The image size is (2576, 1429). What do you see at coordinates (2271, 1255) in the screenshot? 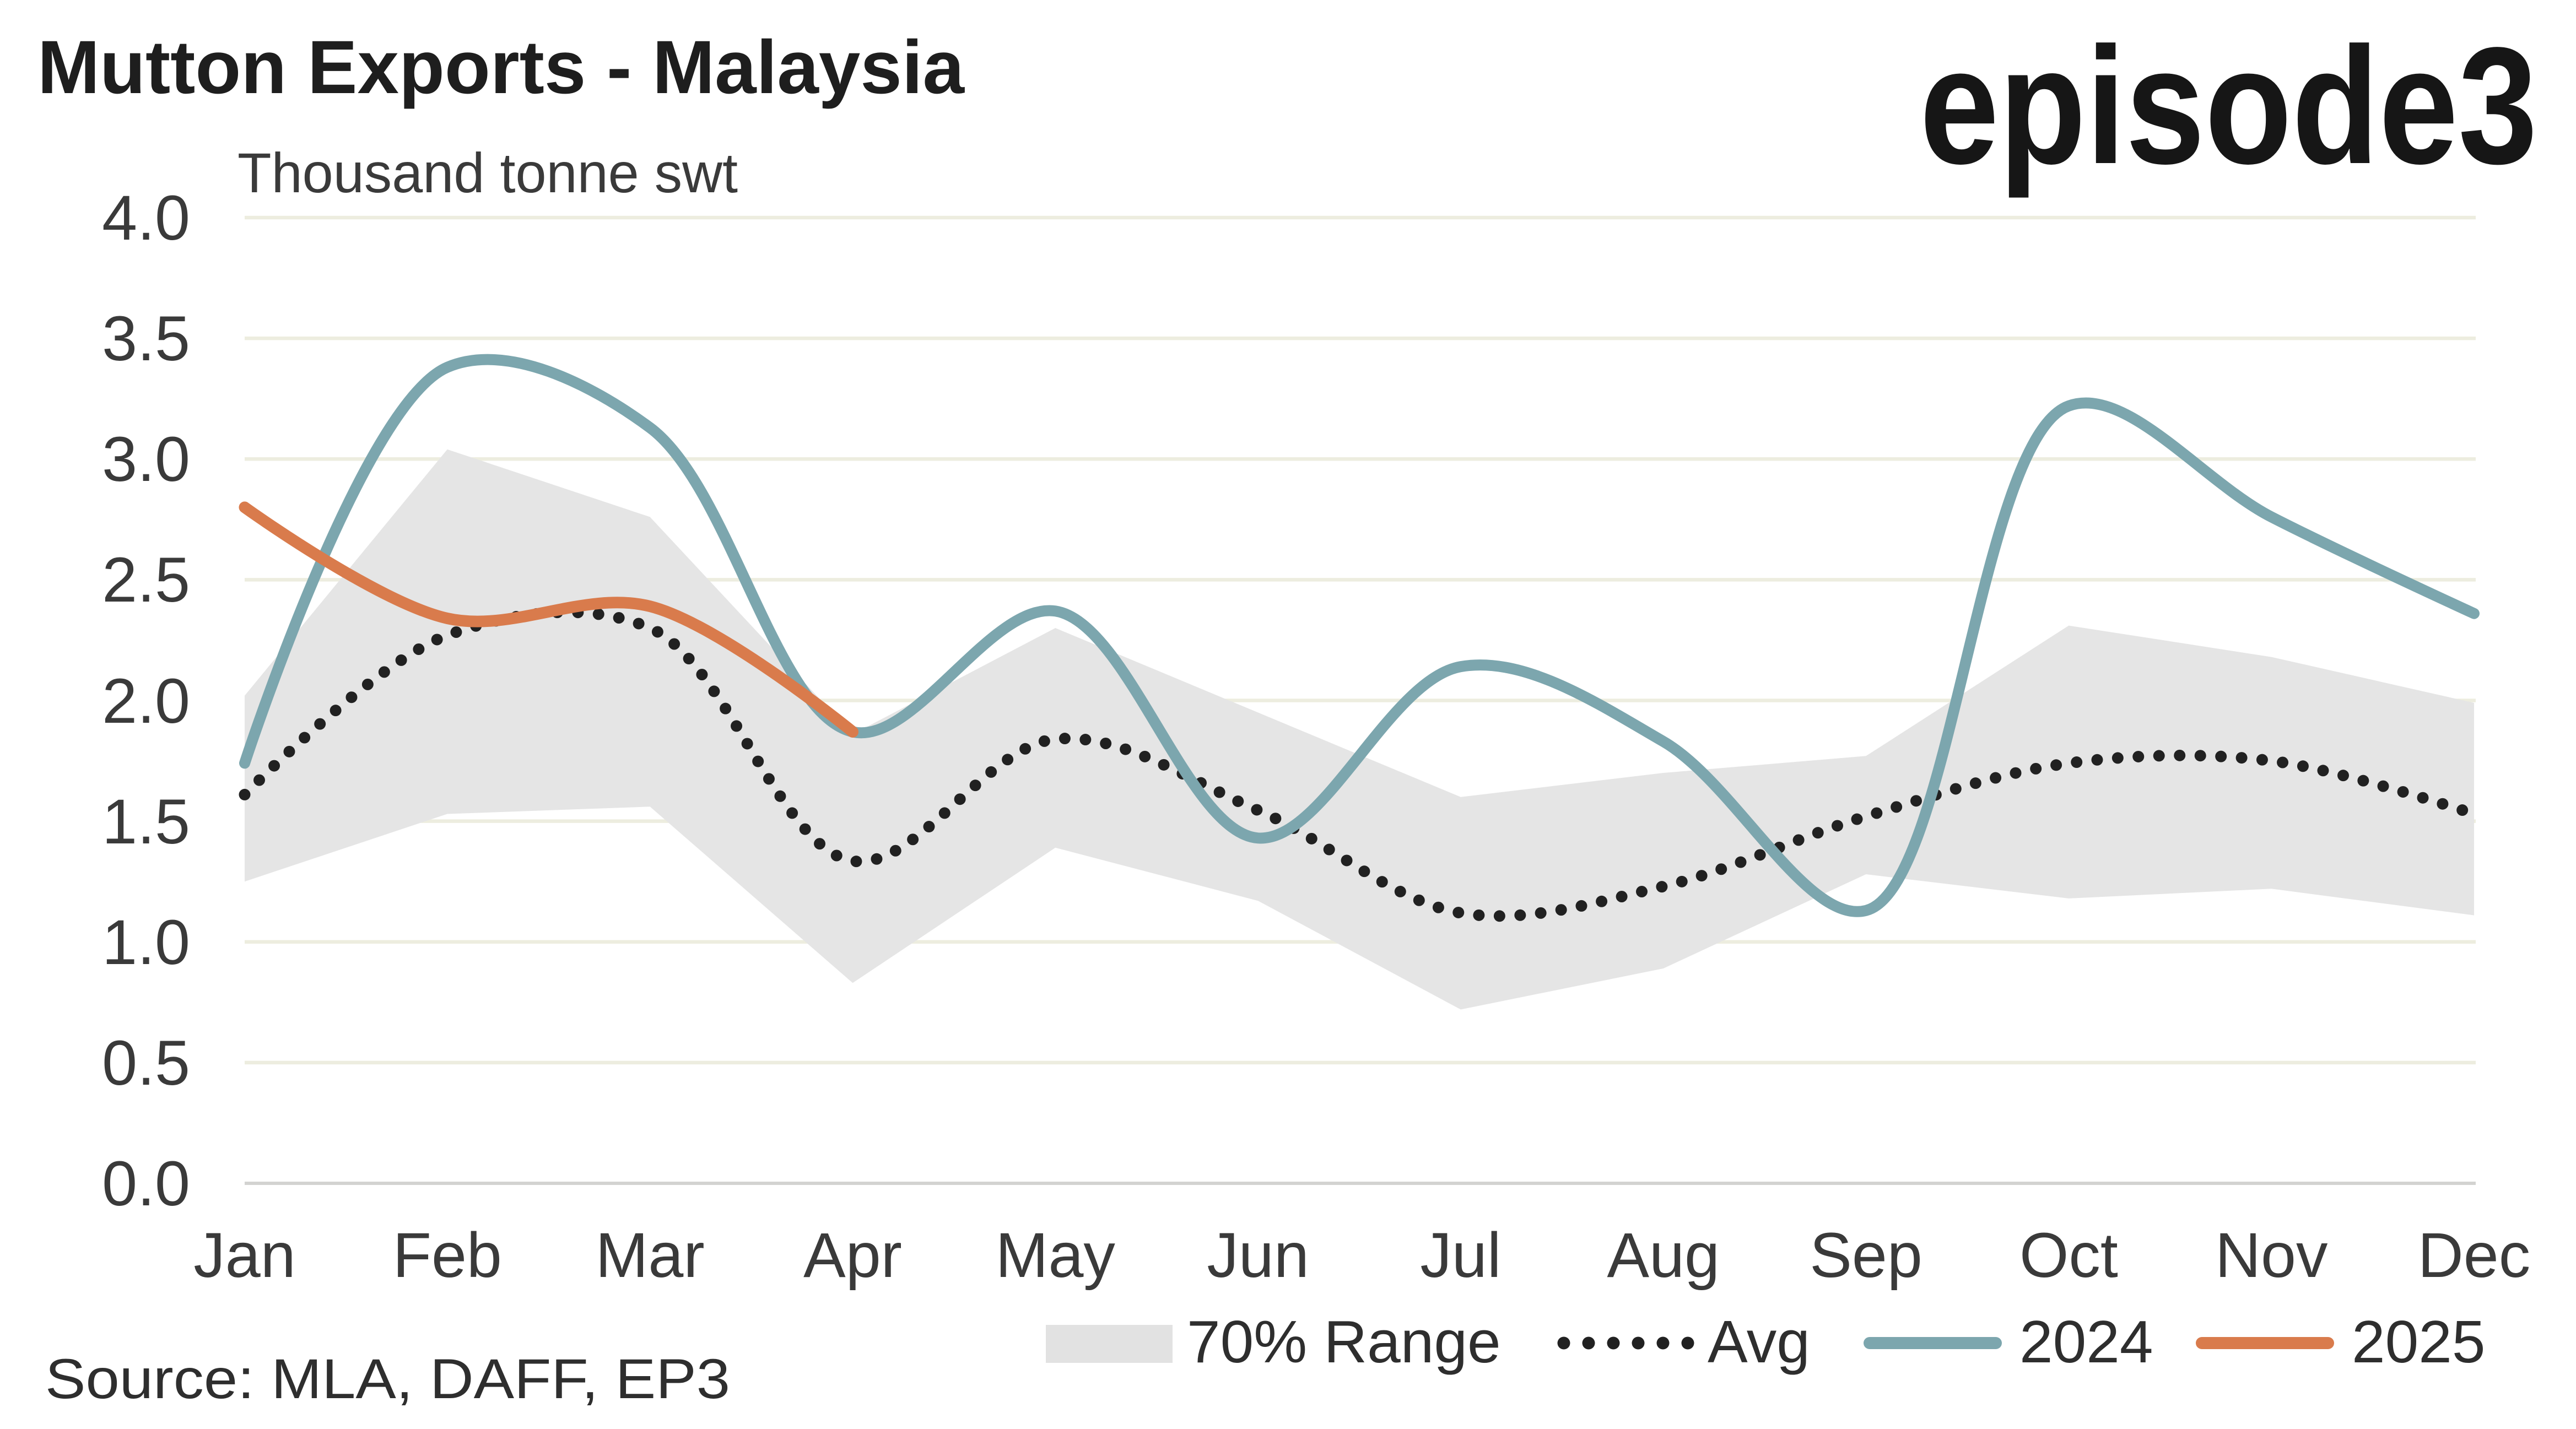
I see `svg-text: Nov` at bounding box center [2271, 1255].